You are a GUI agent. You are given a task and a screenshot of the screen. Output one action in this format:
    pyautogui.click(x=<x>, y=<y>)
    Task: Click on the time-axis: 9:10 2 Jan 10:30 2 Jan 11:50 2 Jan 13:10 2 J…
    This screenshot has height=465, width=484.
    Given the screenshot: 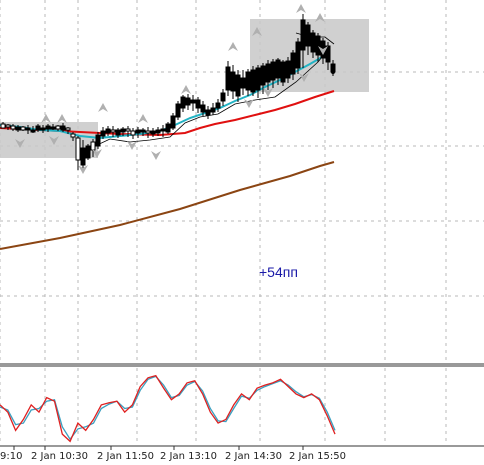 What is the action you would take?
    pyautogui.click(x=173, y=454)
    